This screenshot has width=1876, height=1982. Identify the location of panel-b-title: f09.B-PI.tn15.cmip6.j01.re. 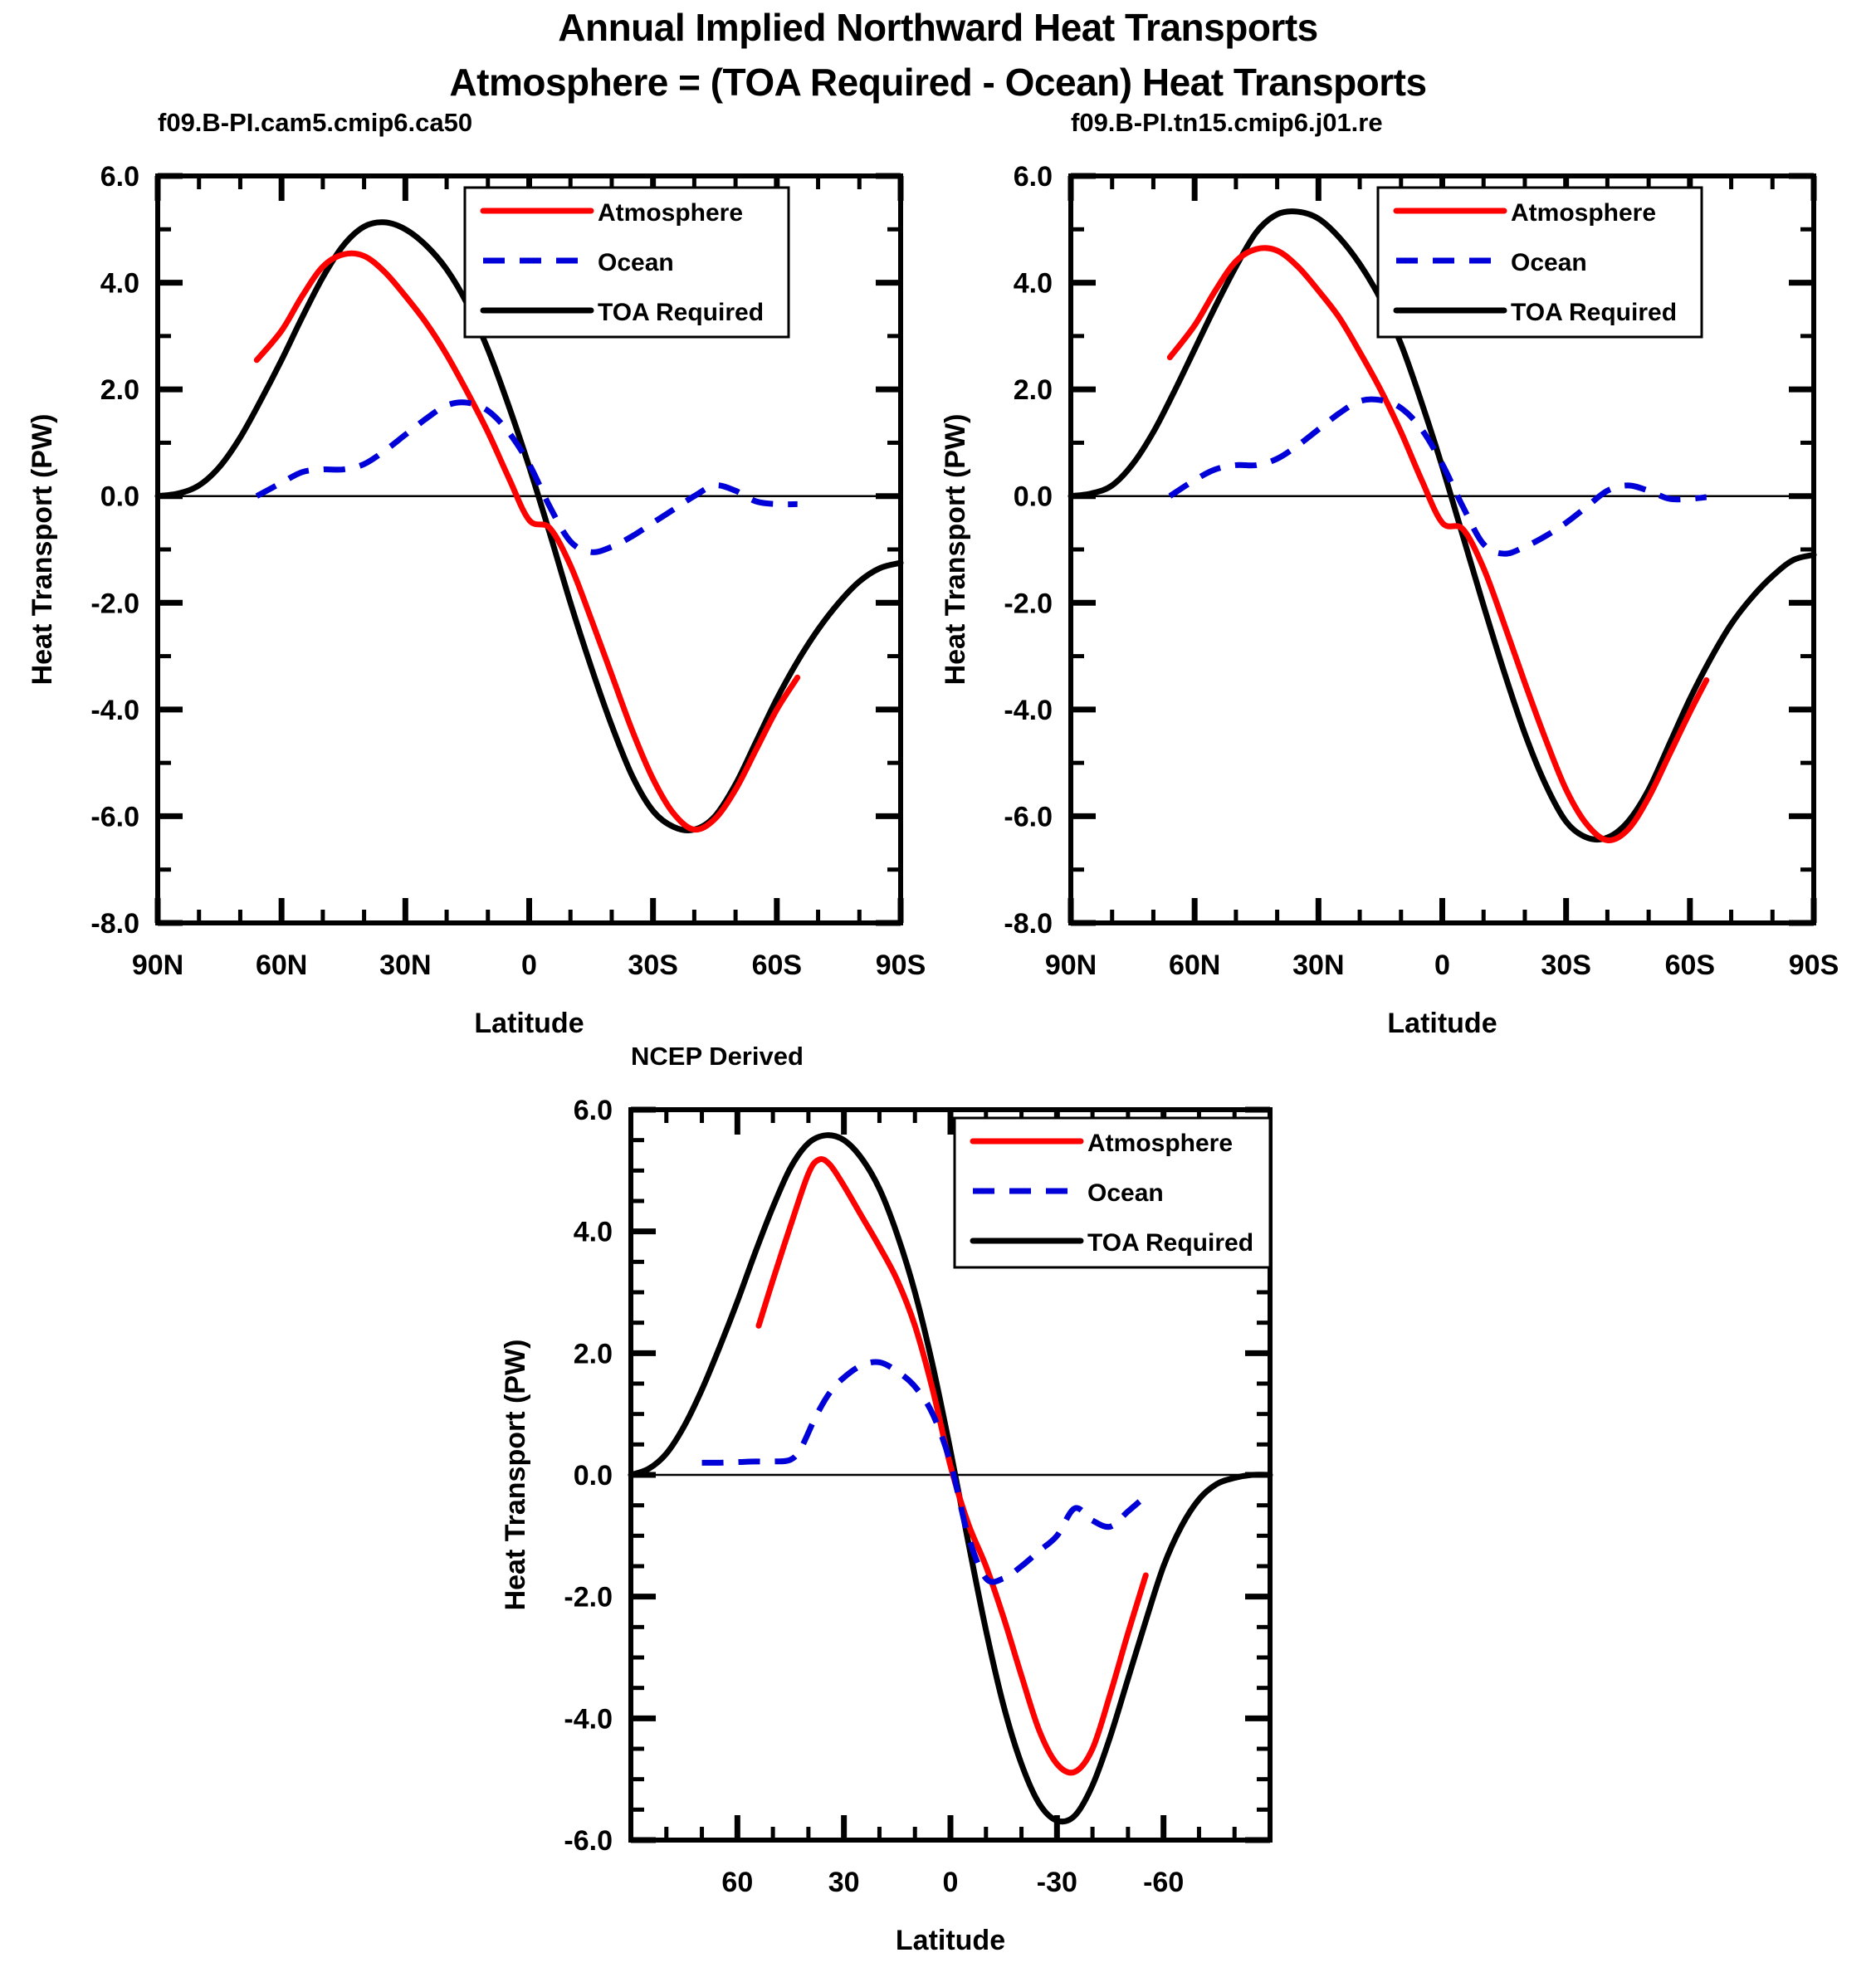
(1227, 122).